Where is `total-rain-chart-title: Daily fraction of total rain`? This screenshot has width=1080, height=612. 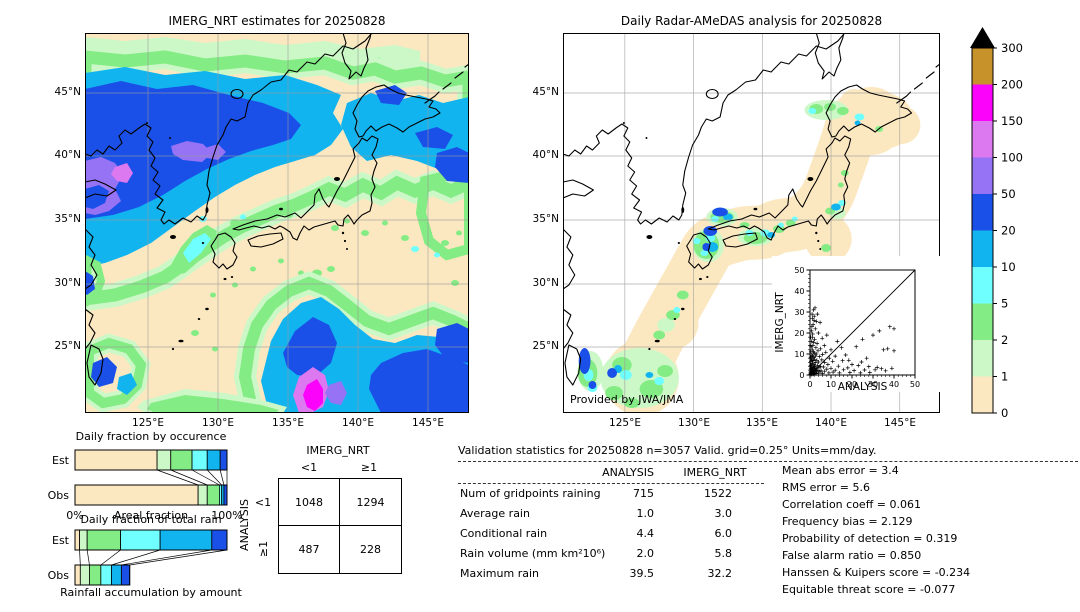
total-rain-chart-title: Daily fraction of total rain is located at coordinates (151, 519).